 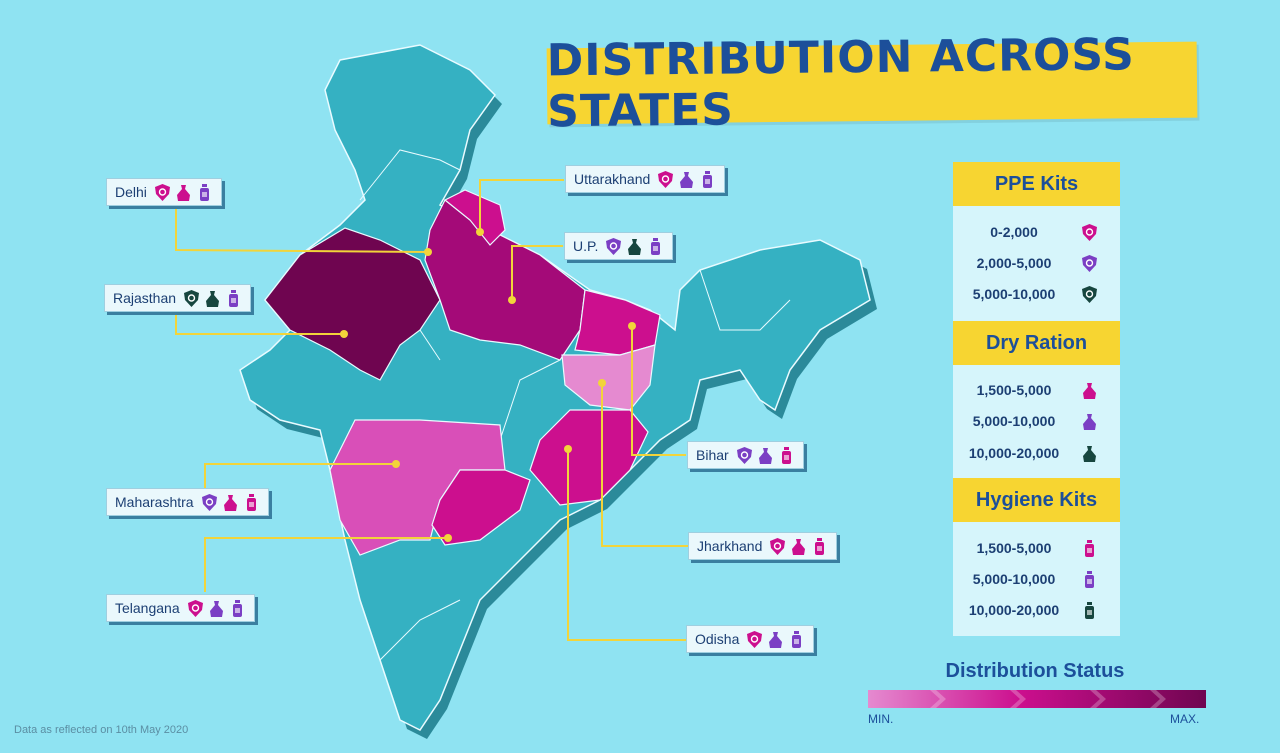 What do you see at coordinates (481, 507) in the screenshot?
I see `state-telangana` at bounding box center [481, 507].